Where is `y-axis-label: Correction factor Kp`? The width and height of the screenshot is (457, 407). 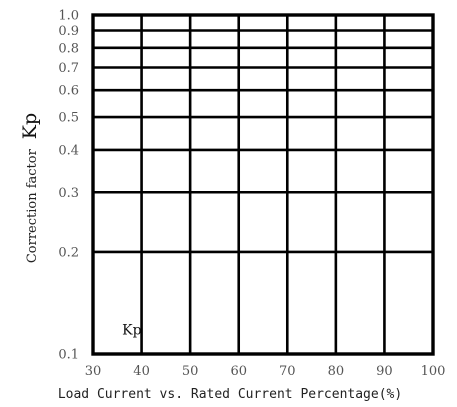 y-axis-label: Correction factor Kp is located at coordinates (30, 188).